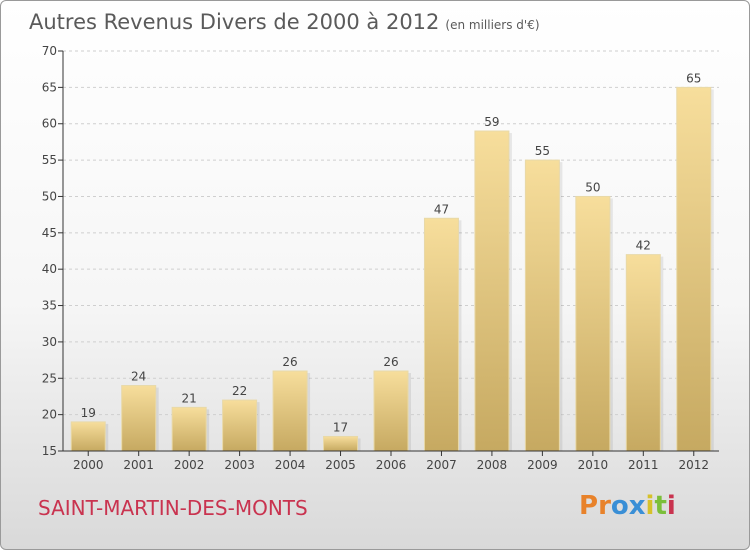  What do you see at coordinates (637, 506) in the screenshot?
I see `logo-letter: x` at bounding box center [637, 506].